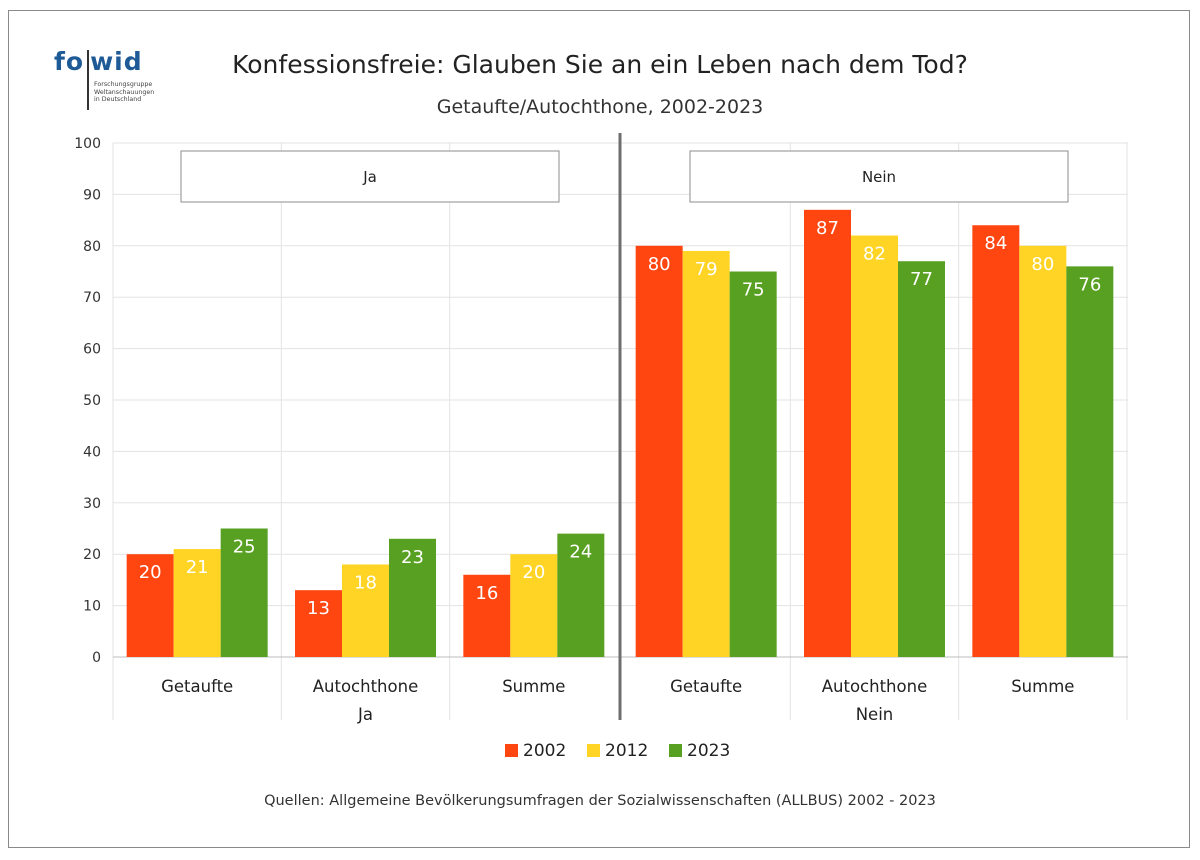 This screenshot has width=1200, height=860. I want to click on data-label: 84, so click(995, 243).